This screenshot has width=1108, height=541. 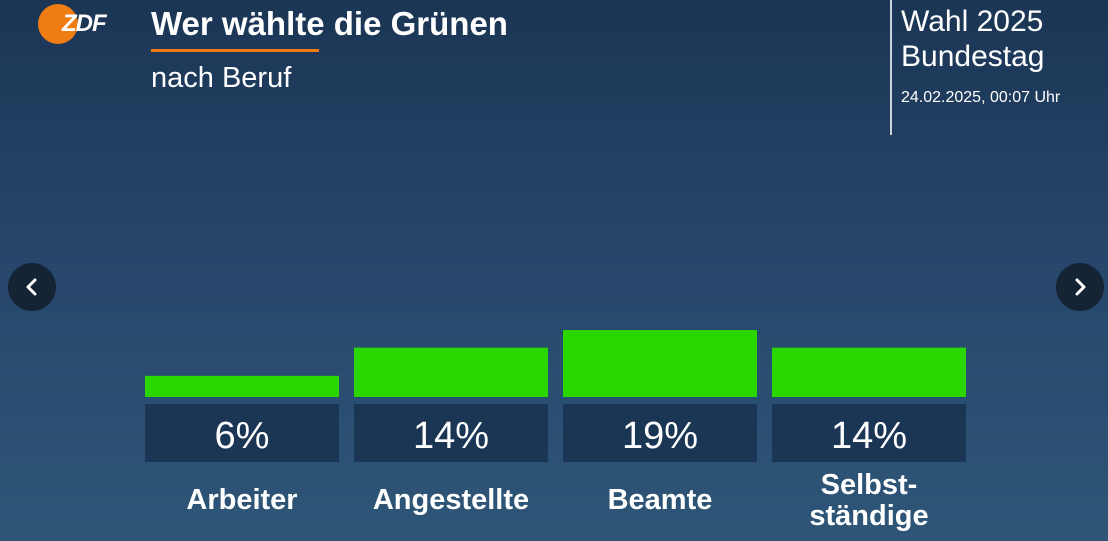 I want to click on value-label-3: 14%, so click(x=869, y=436).